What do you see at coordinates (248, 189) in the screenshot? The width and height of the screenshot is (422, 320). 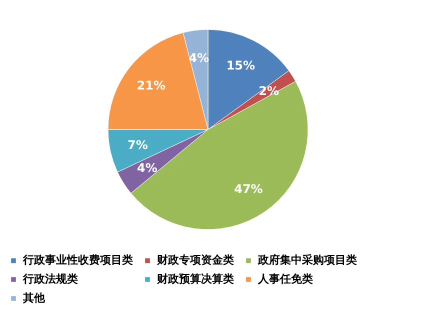 I see `data-label: 47%` at bounding box center [248, 189].